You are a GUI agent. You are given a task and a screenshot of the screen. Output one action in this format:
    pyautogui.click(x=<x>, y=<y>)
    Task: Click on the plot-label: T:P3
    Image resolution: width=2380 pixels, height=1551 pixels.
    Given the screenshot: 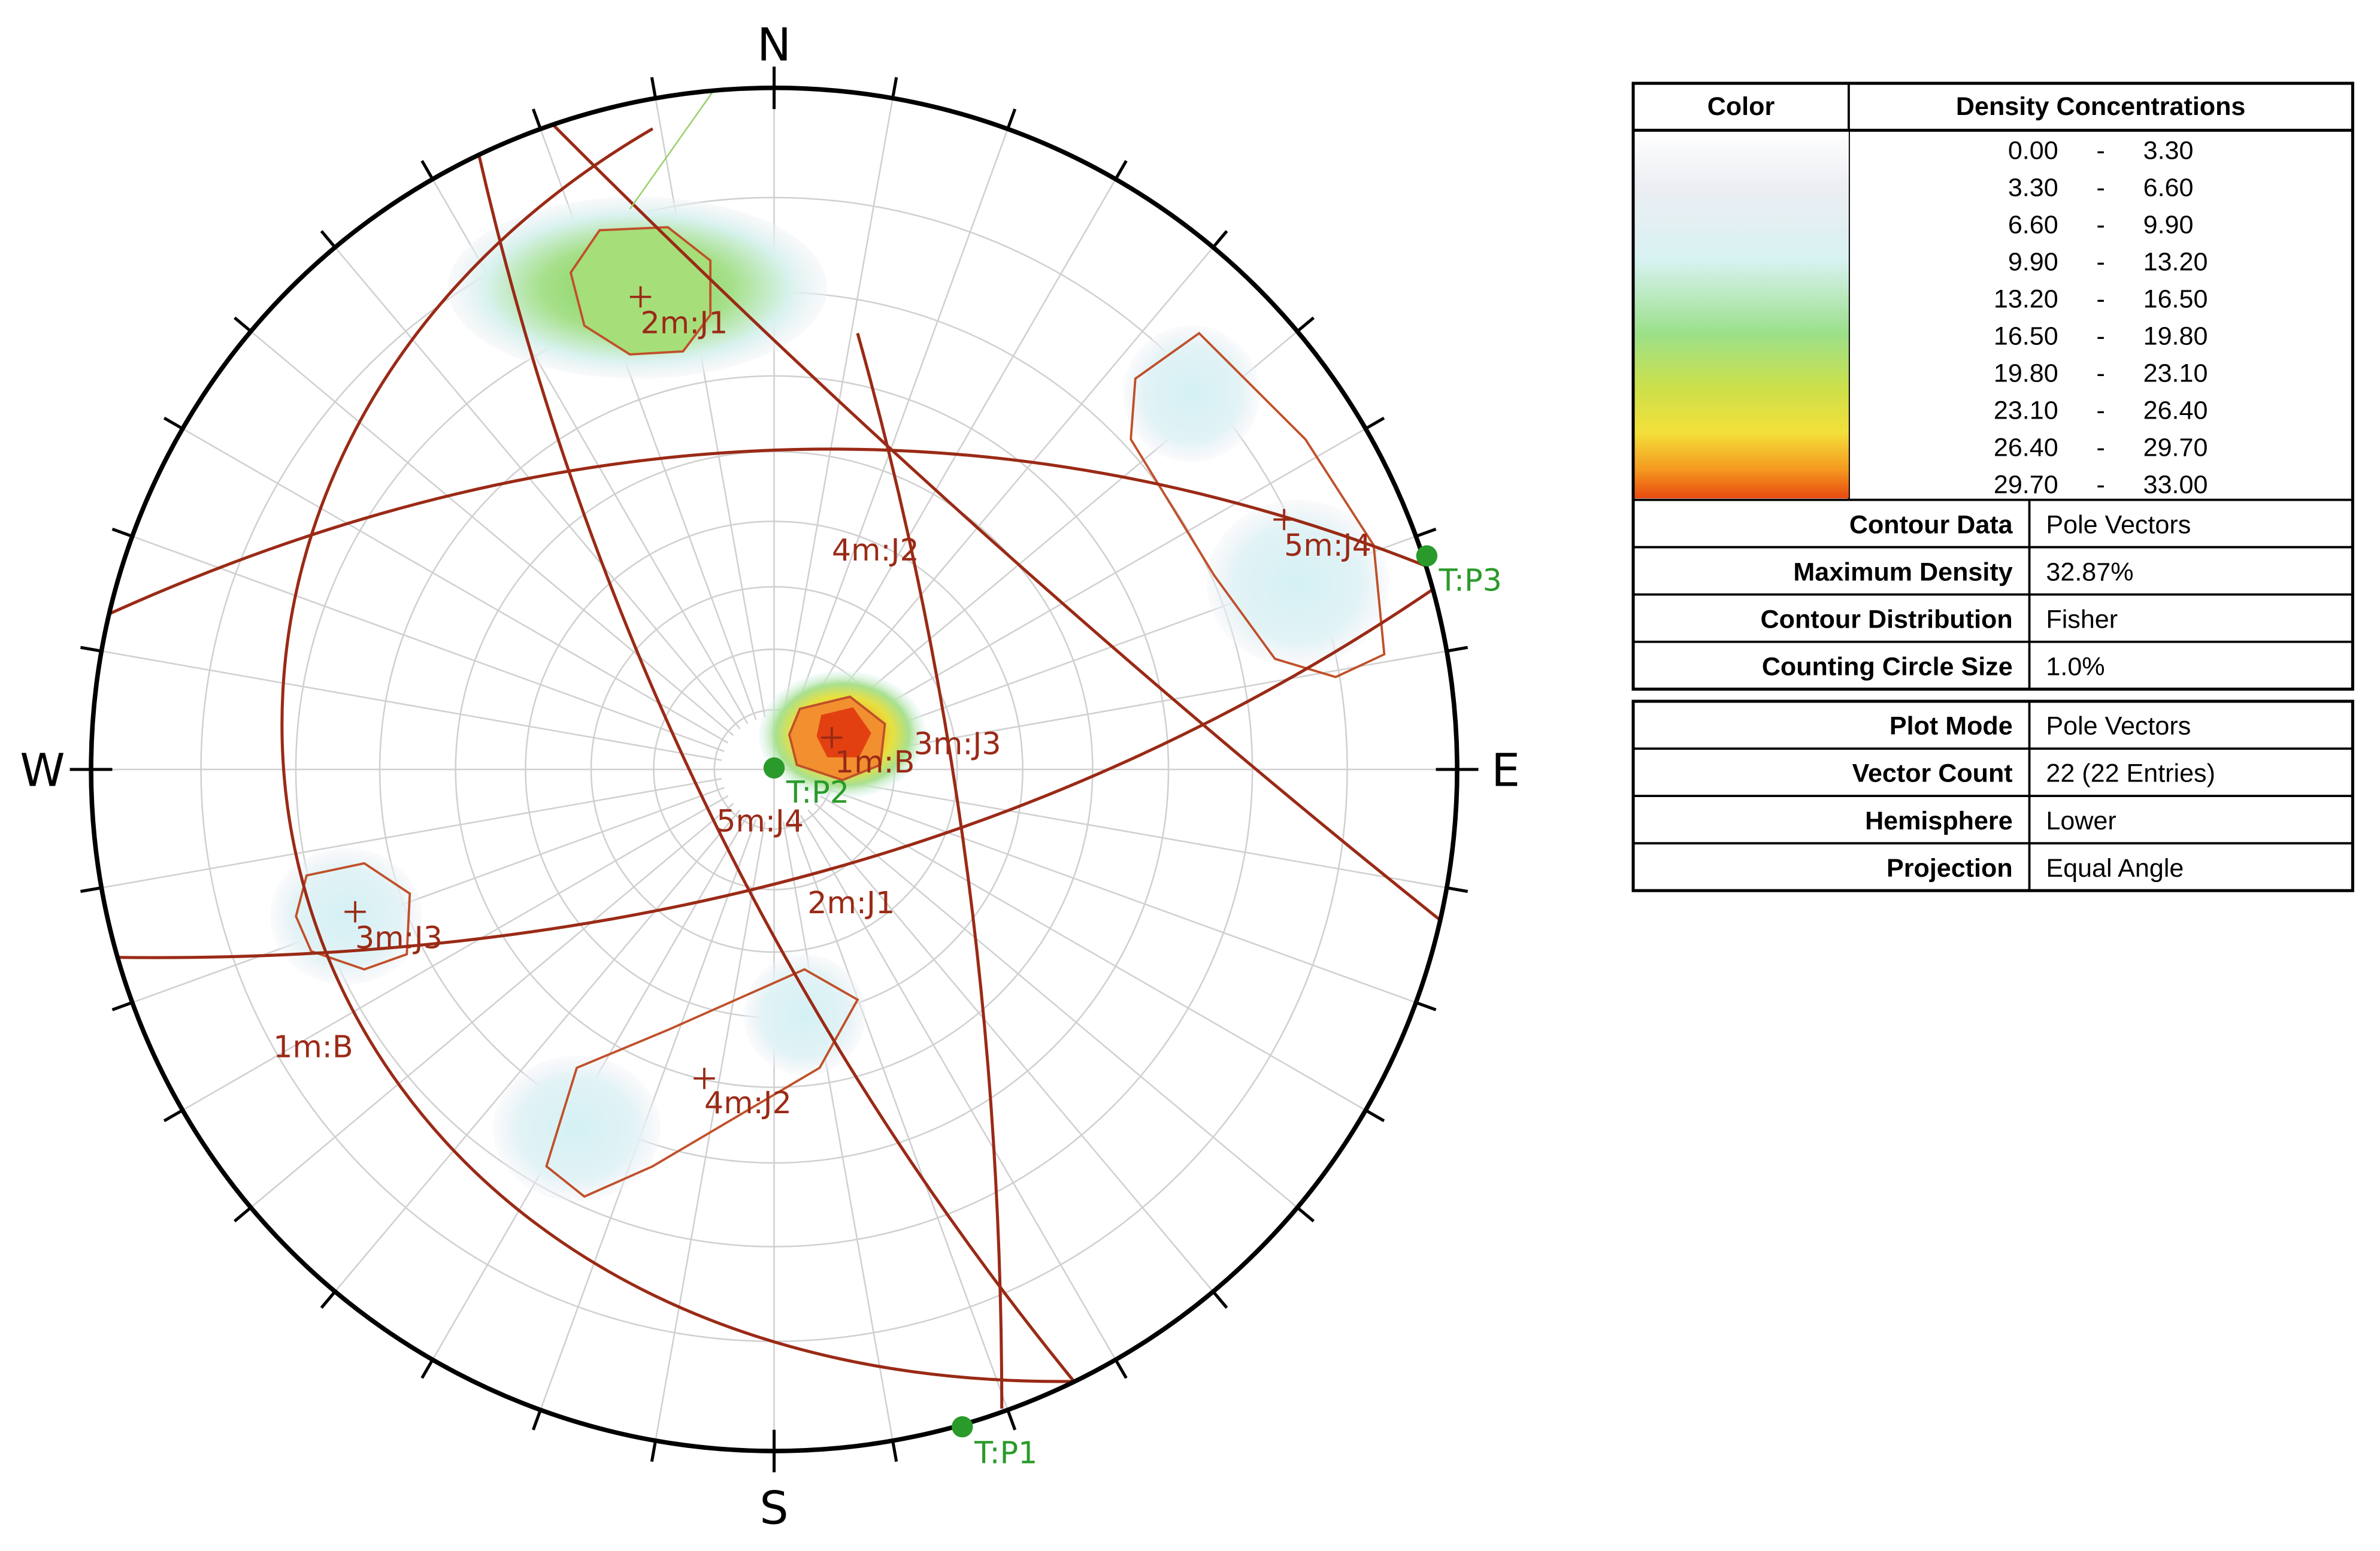 What is the action you would take?
    pyautogui.click(x=1470, y=580)
    